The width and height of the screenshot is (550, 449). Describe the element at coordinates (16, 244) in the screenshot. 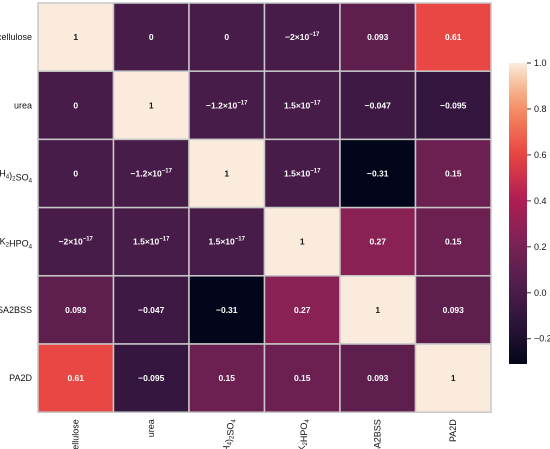

I see `row-label: K2HPO4` at that location.